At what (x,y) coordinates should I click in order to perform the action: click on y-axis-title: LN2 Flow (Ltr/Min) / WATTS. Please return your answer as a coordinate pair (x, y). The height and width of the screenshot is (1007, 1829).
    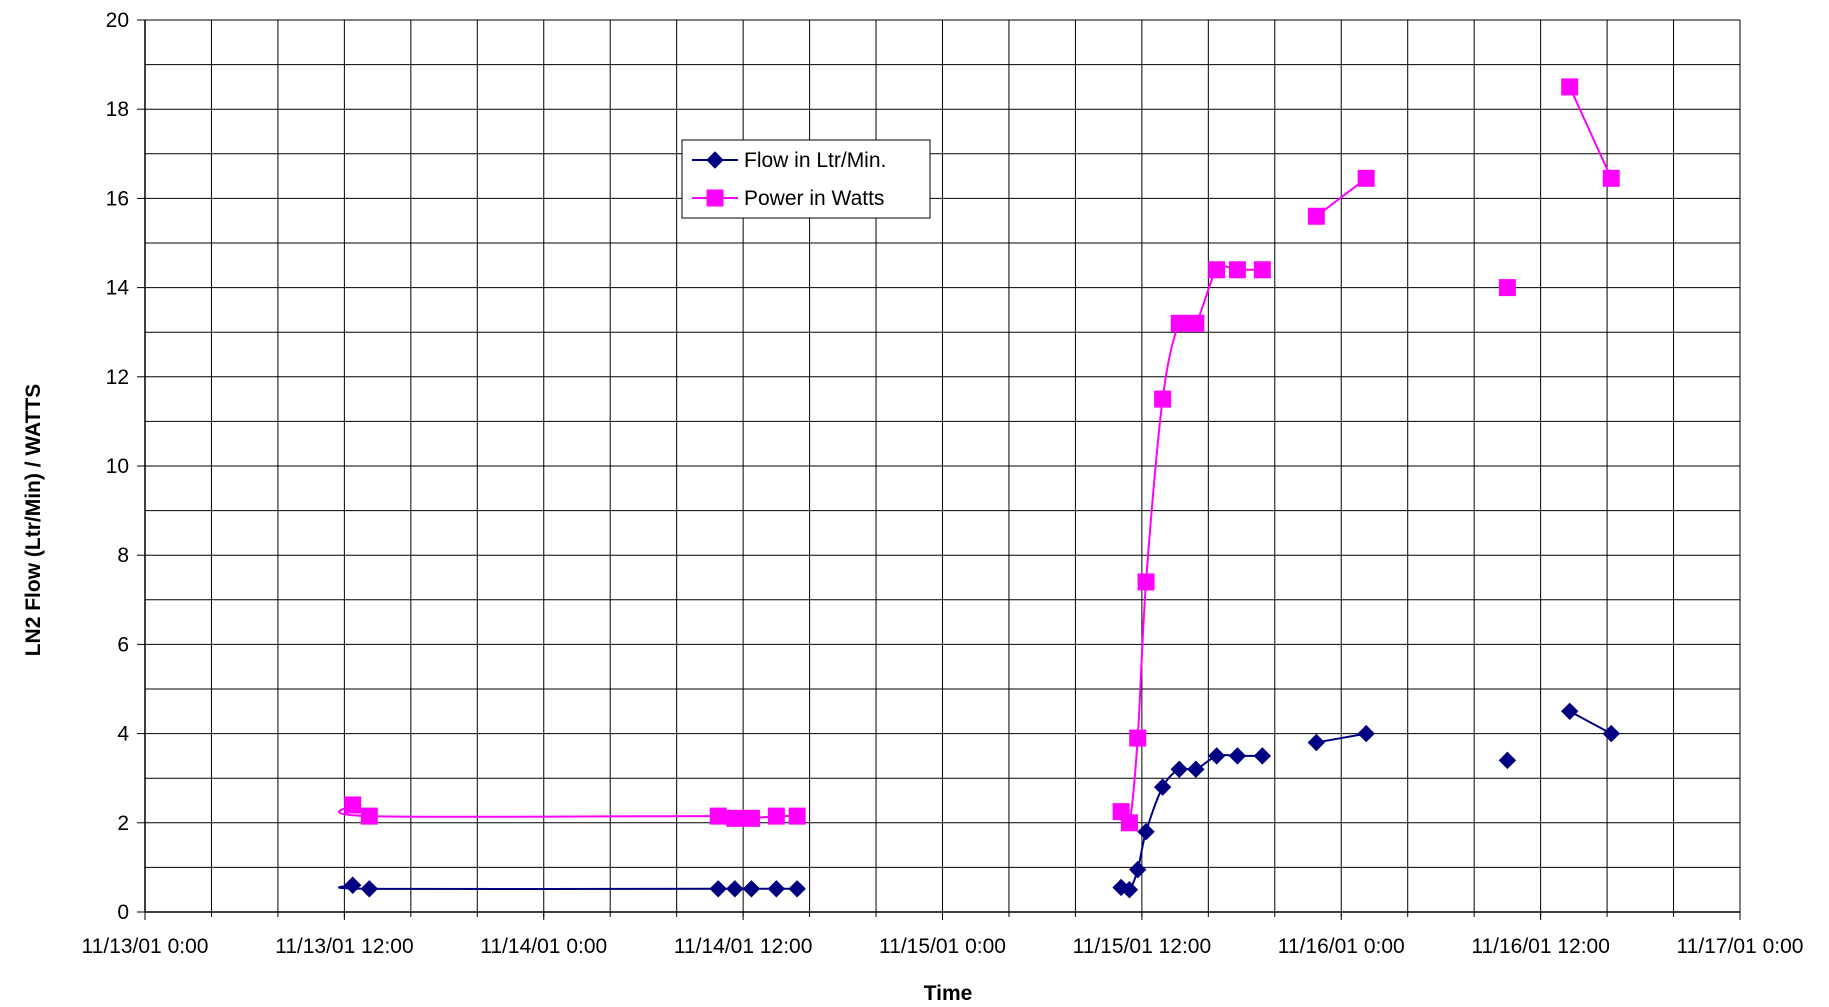
    Looking at the image, I should click on (33, 520).